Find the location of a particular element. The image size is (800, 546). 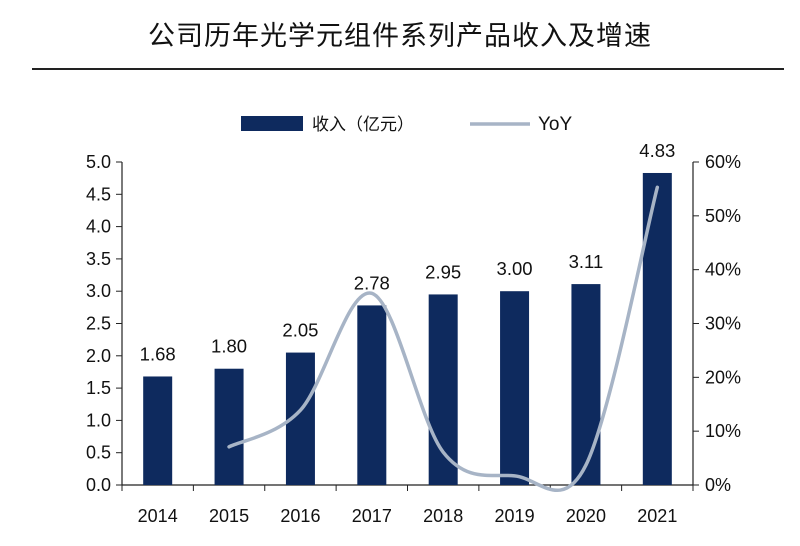

bar-data-label: 4.83 is located at coordinates (657, 150).